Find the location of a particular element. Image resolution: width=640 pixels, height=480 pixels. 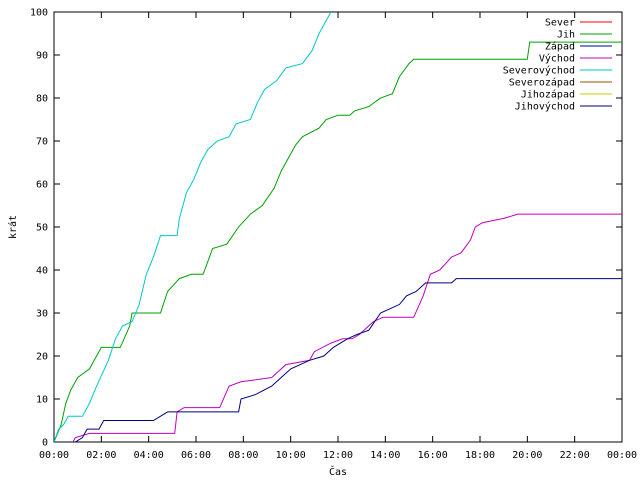

legend-label: Západ is located at coordinates (560, 47).